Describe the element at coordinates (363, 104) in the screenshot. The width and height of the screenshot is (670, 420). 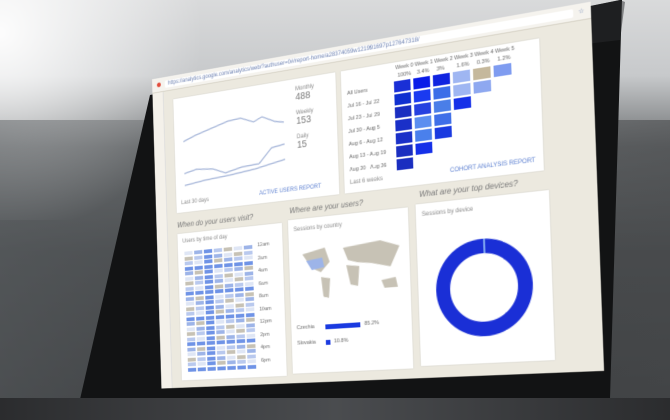
I see `cohort-row-label: Jul 16 - Jul 22` at that location.